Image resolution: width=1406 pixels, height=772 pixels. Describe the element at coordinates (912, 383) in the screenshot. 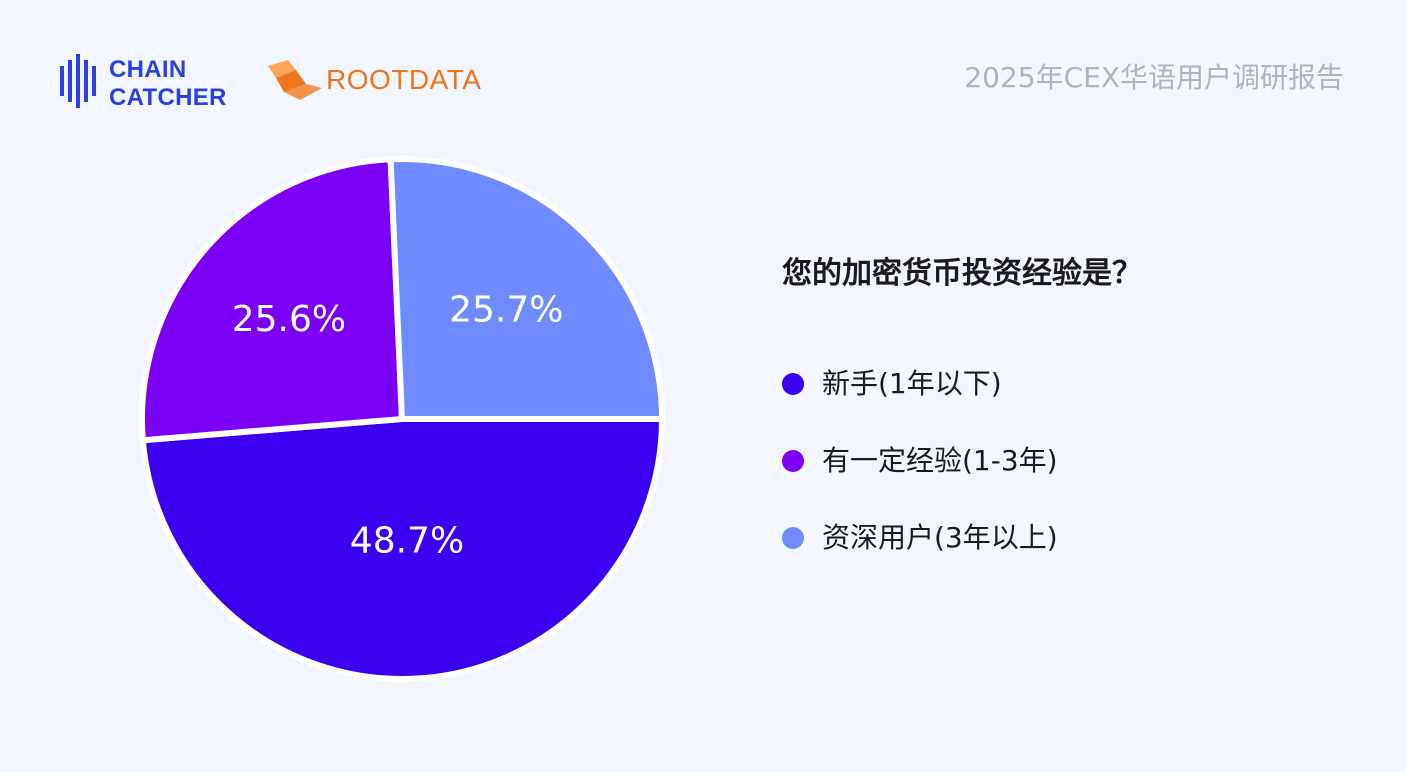

I see `legend-label-beginner: 新手(1年以下)` at that location.